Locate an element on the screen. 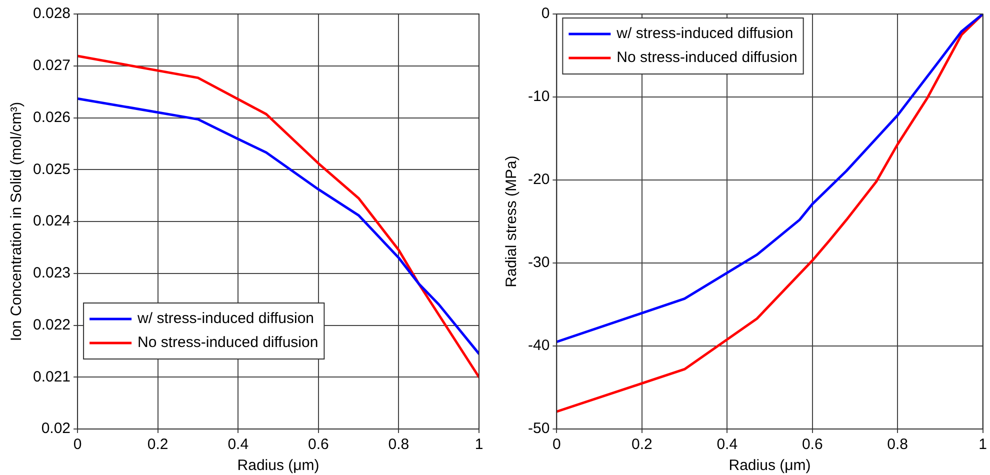 This screenshot has width=990, height=475. y-axis-title: Ion Concentration in Solid (mol/cm³) is located at coordinates (17, 222).